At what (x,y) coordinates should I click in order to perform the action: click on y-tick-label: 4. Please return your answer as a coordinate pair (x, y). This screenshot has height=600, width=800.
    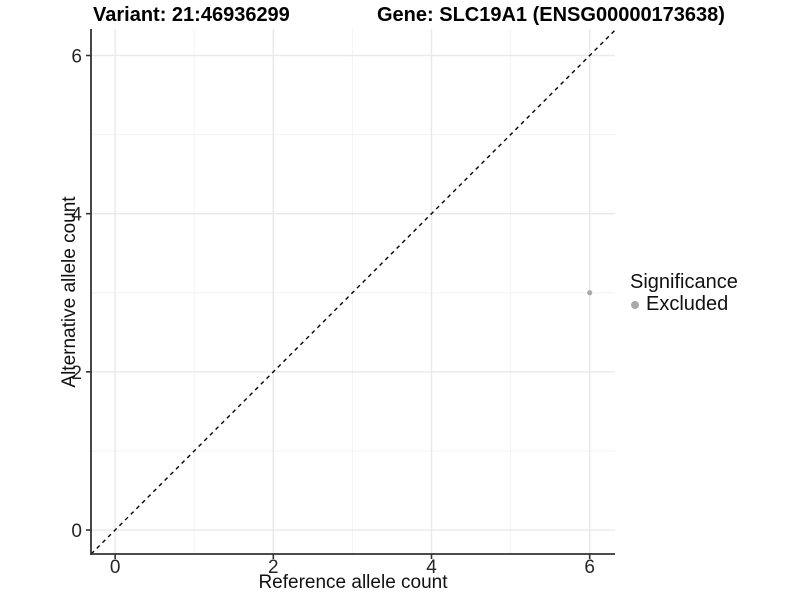
    Looking at the image, I should click on (76, 215).